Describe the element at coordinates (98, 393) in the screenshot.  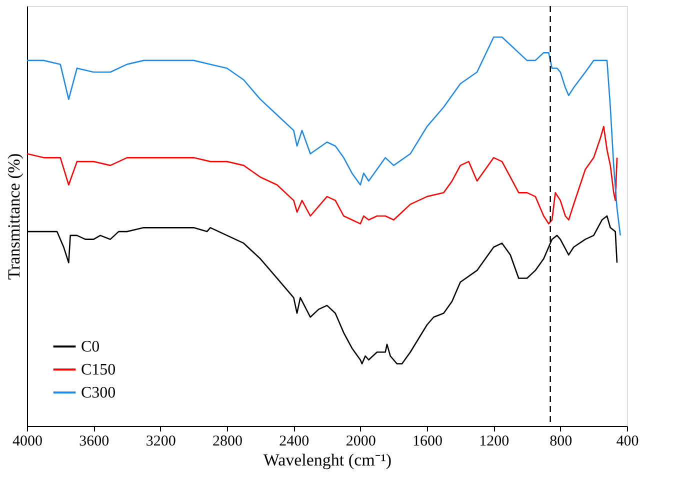
I see `legend-label: C300` at that location.